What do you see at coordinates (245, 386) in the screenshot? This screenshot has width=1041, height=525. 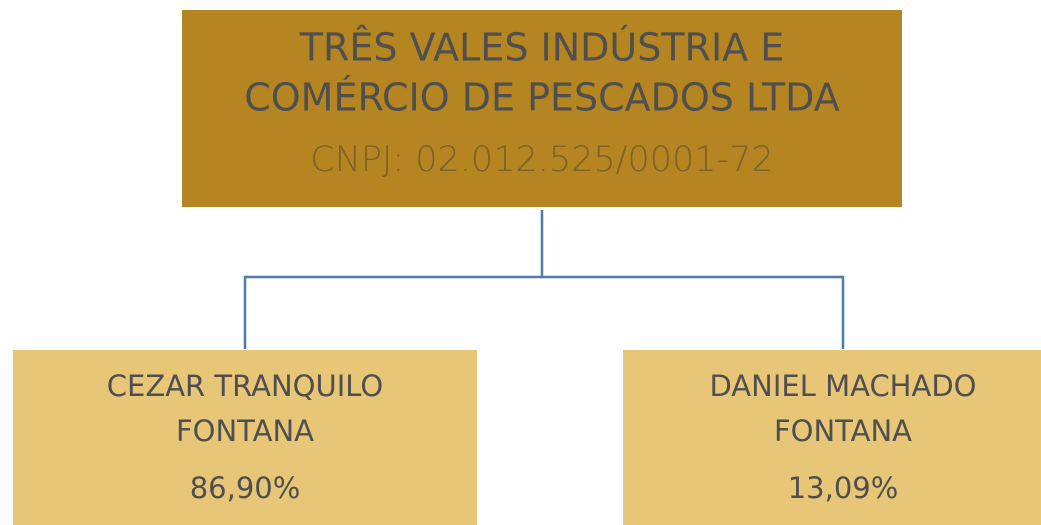 I see `node-name: CEZAR TRANQUILO` at bounding box center [245, 386].